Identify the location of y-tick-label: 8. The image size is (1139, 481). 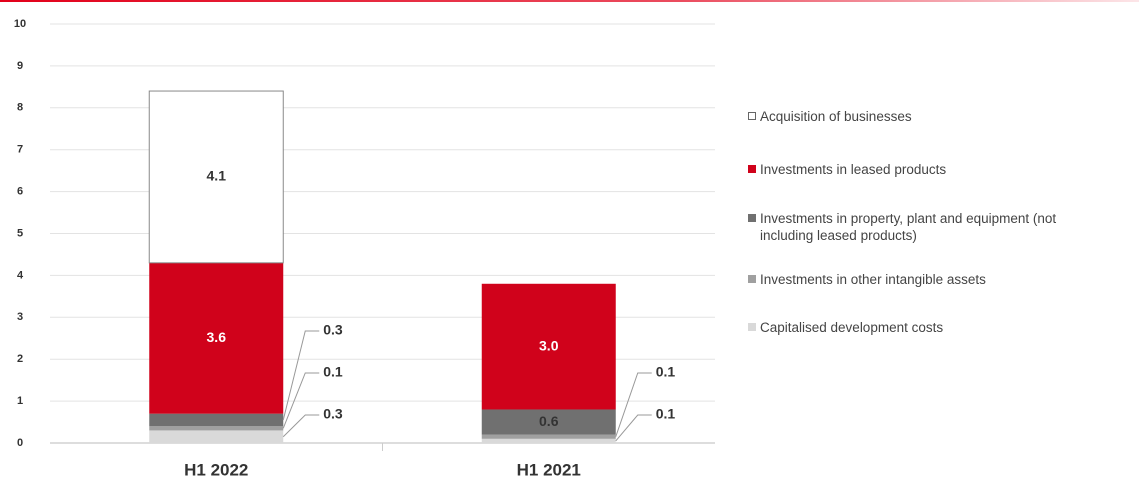
(20, 108).